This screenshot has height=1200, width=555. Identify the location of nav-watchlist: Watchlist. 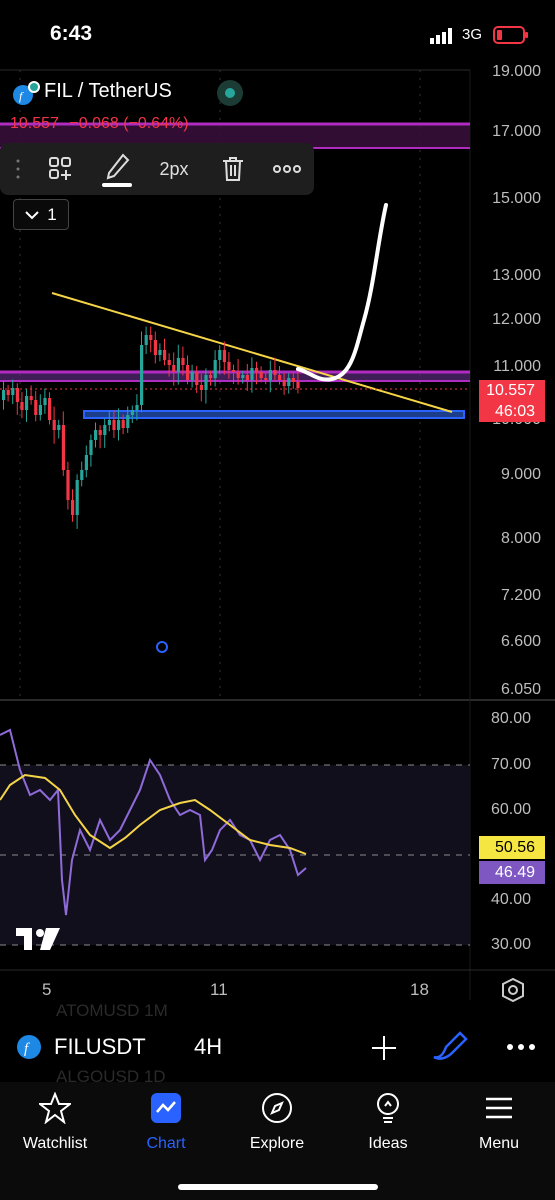
(55, 1122).